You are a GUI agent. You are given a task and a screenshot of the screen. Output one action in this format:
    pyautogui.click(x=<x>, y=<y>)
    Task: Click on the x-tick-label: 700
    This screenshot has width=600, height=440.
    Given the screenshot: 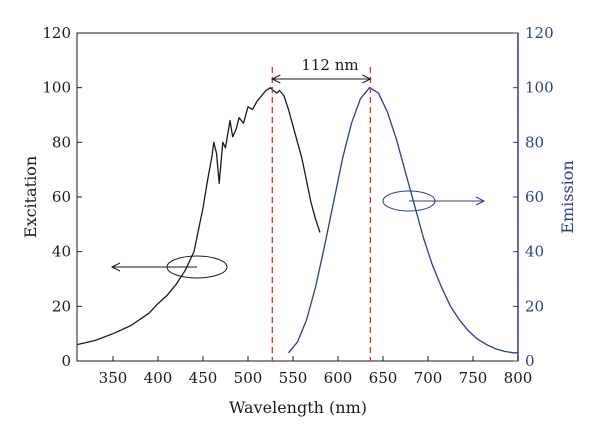 What is the action you would take?
    pyautogui.click(x=428, y=378)
    